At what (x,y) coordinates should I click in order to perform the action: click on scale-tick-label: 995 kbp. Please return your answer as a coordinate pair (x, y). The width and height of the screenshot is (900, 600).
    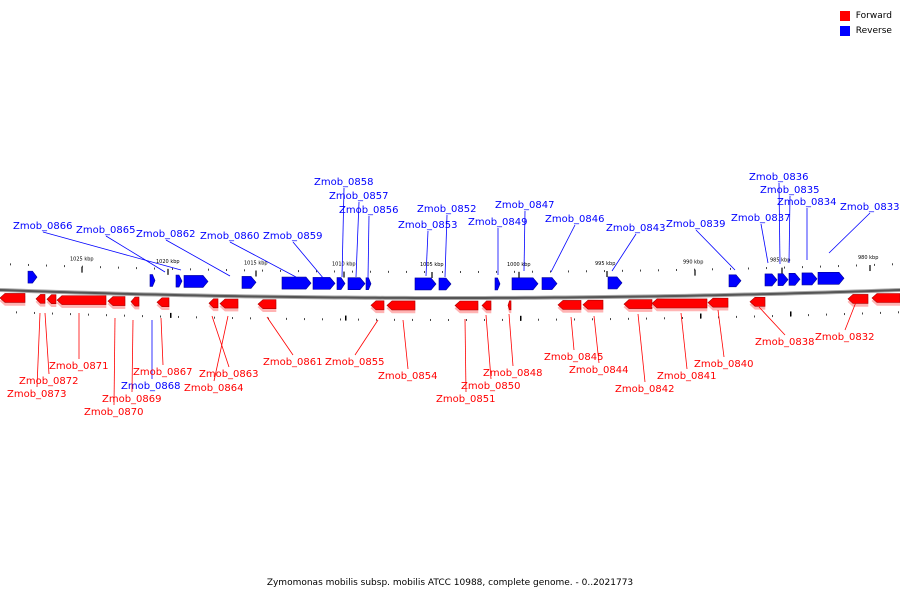
    Looking at the image, I should click on (605, 264).